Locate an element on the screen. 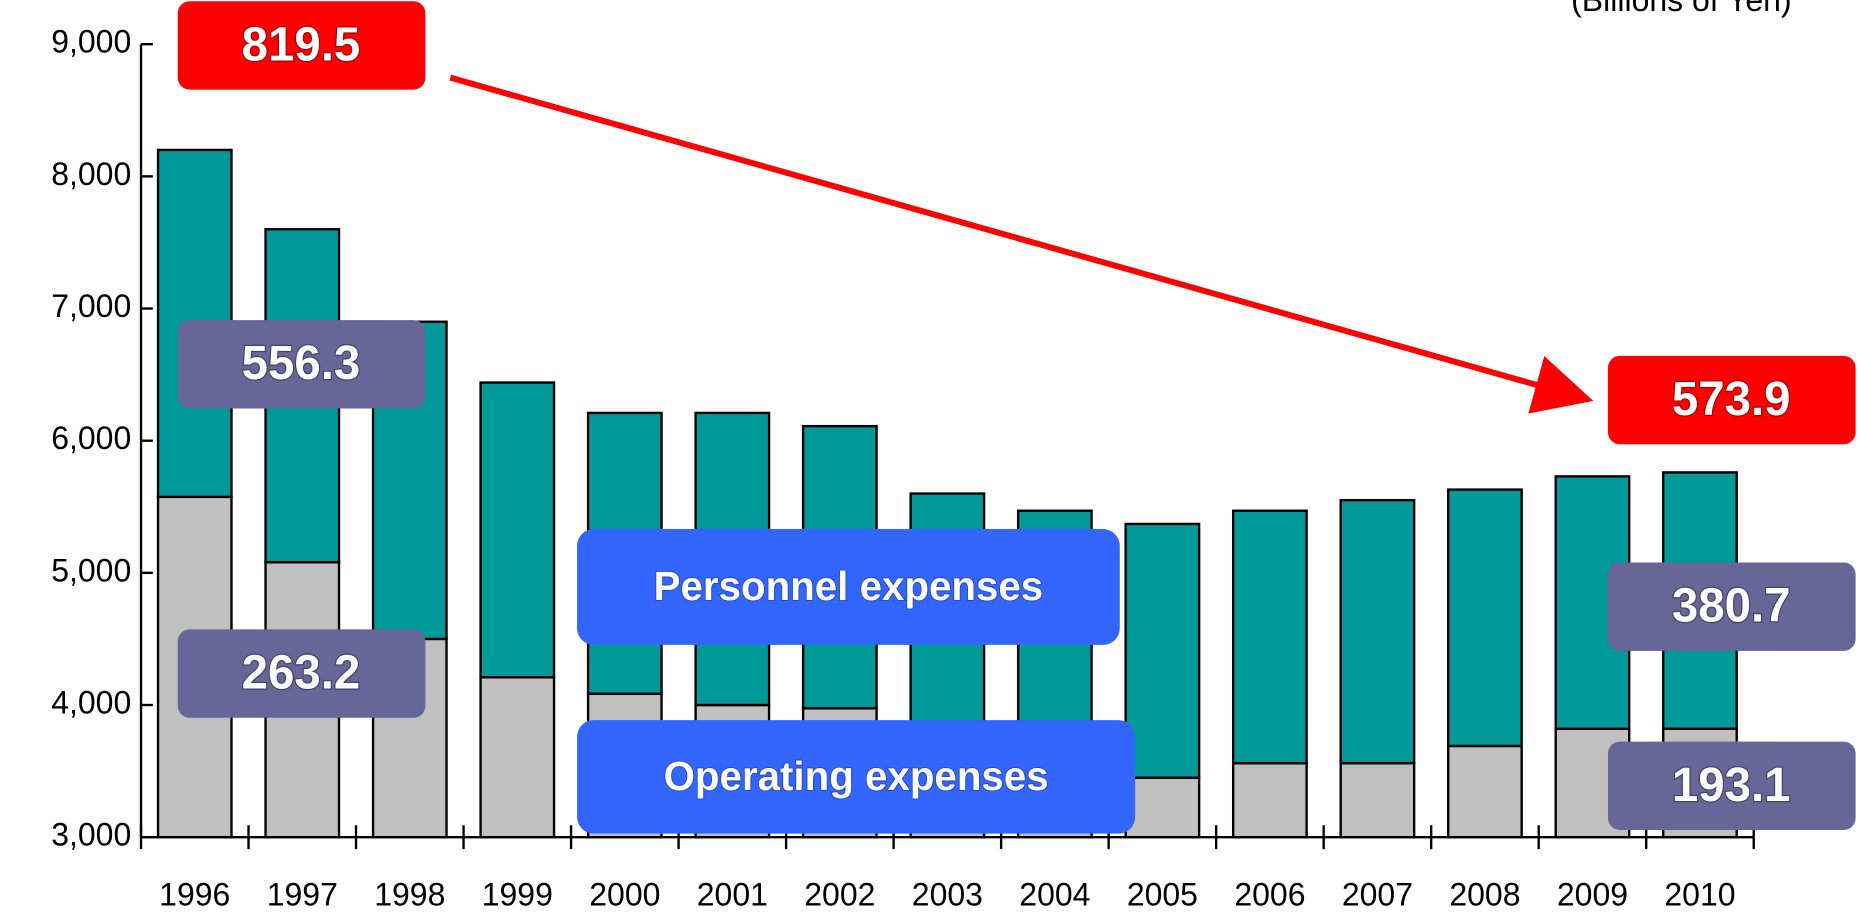  annotation: 556.3 is located at coordinates (301, 363).